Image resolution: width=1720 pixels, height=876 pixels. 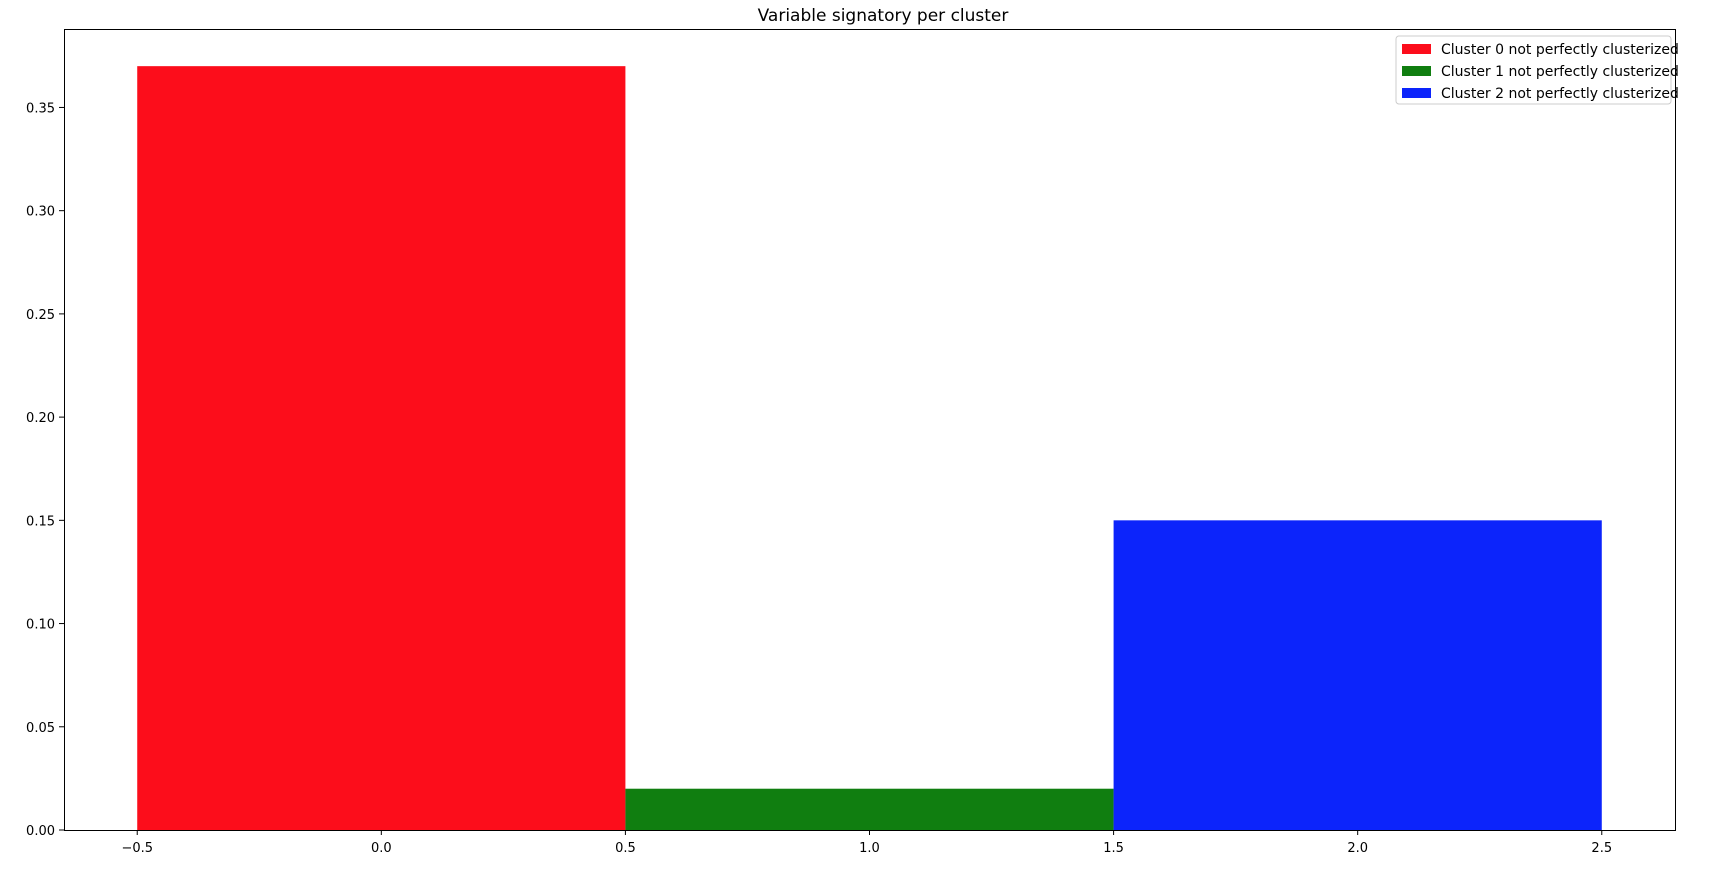 What do you see at coordinates (40, 315) in the screenshot?
I see `y-tick-label: 0.25` at bounding box center [40, 315].